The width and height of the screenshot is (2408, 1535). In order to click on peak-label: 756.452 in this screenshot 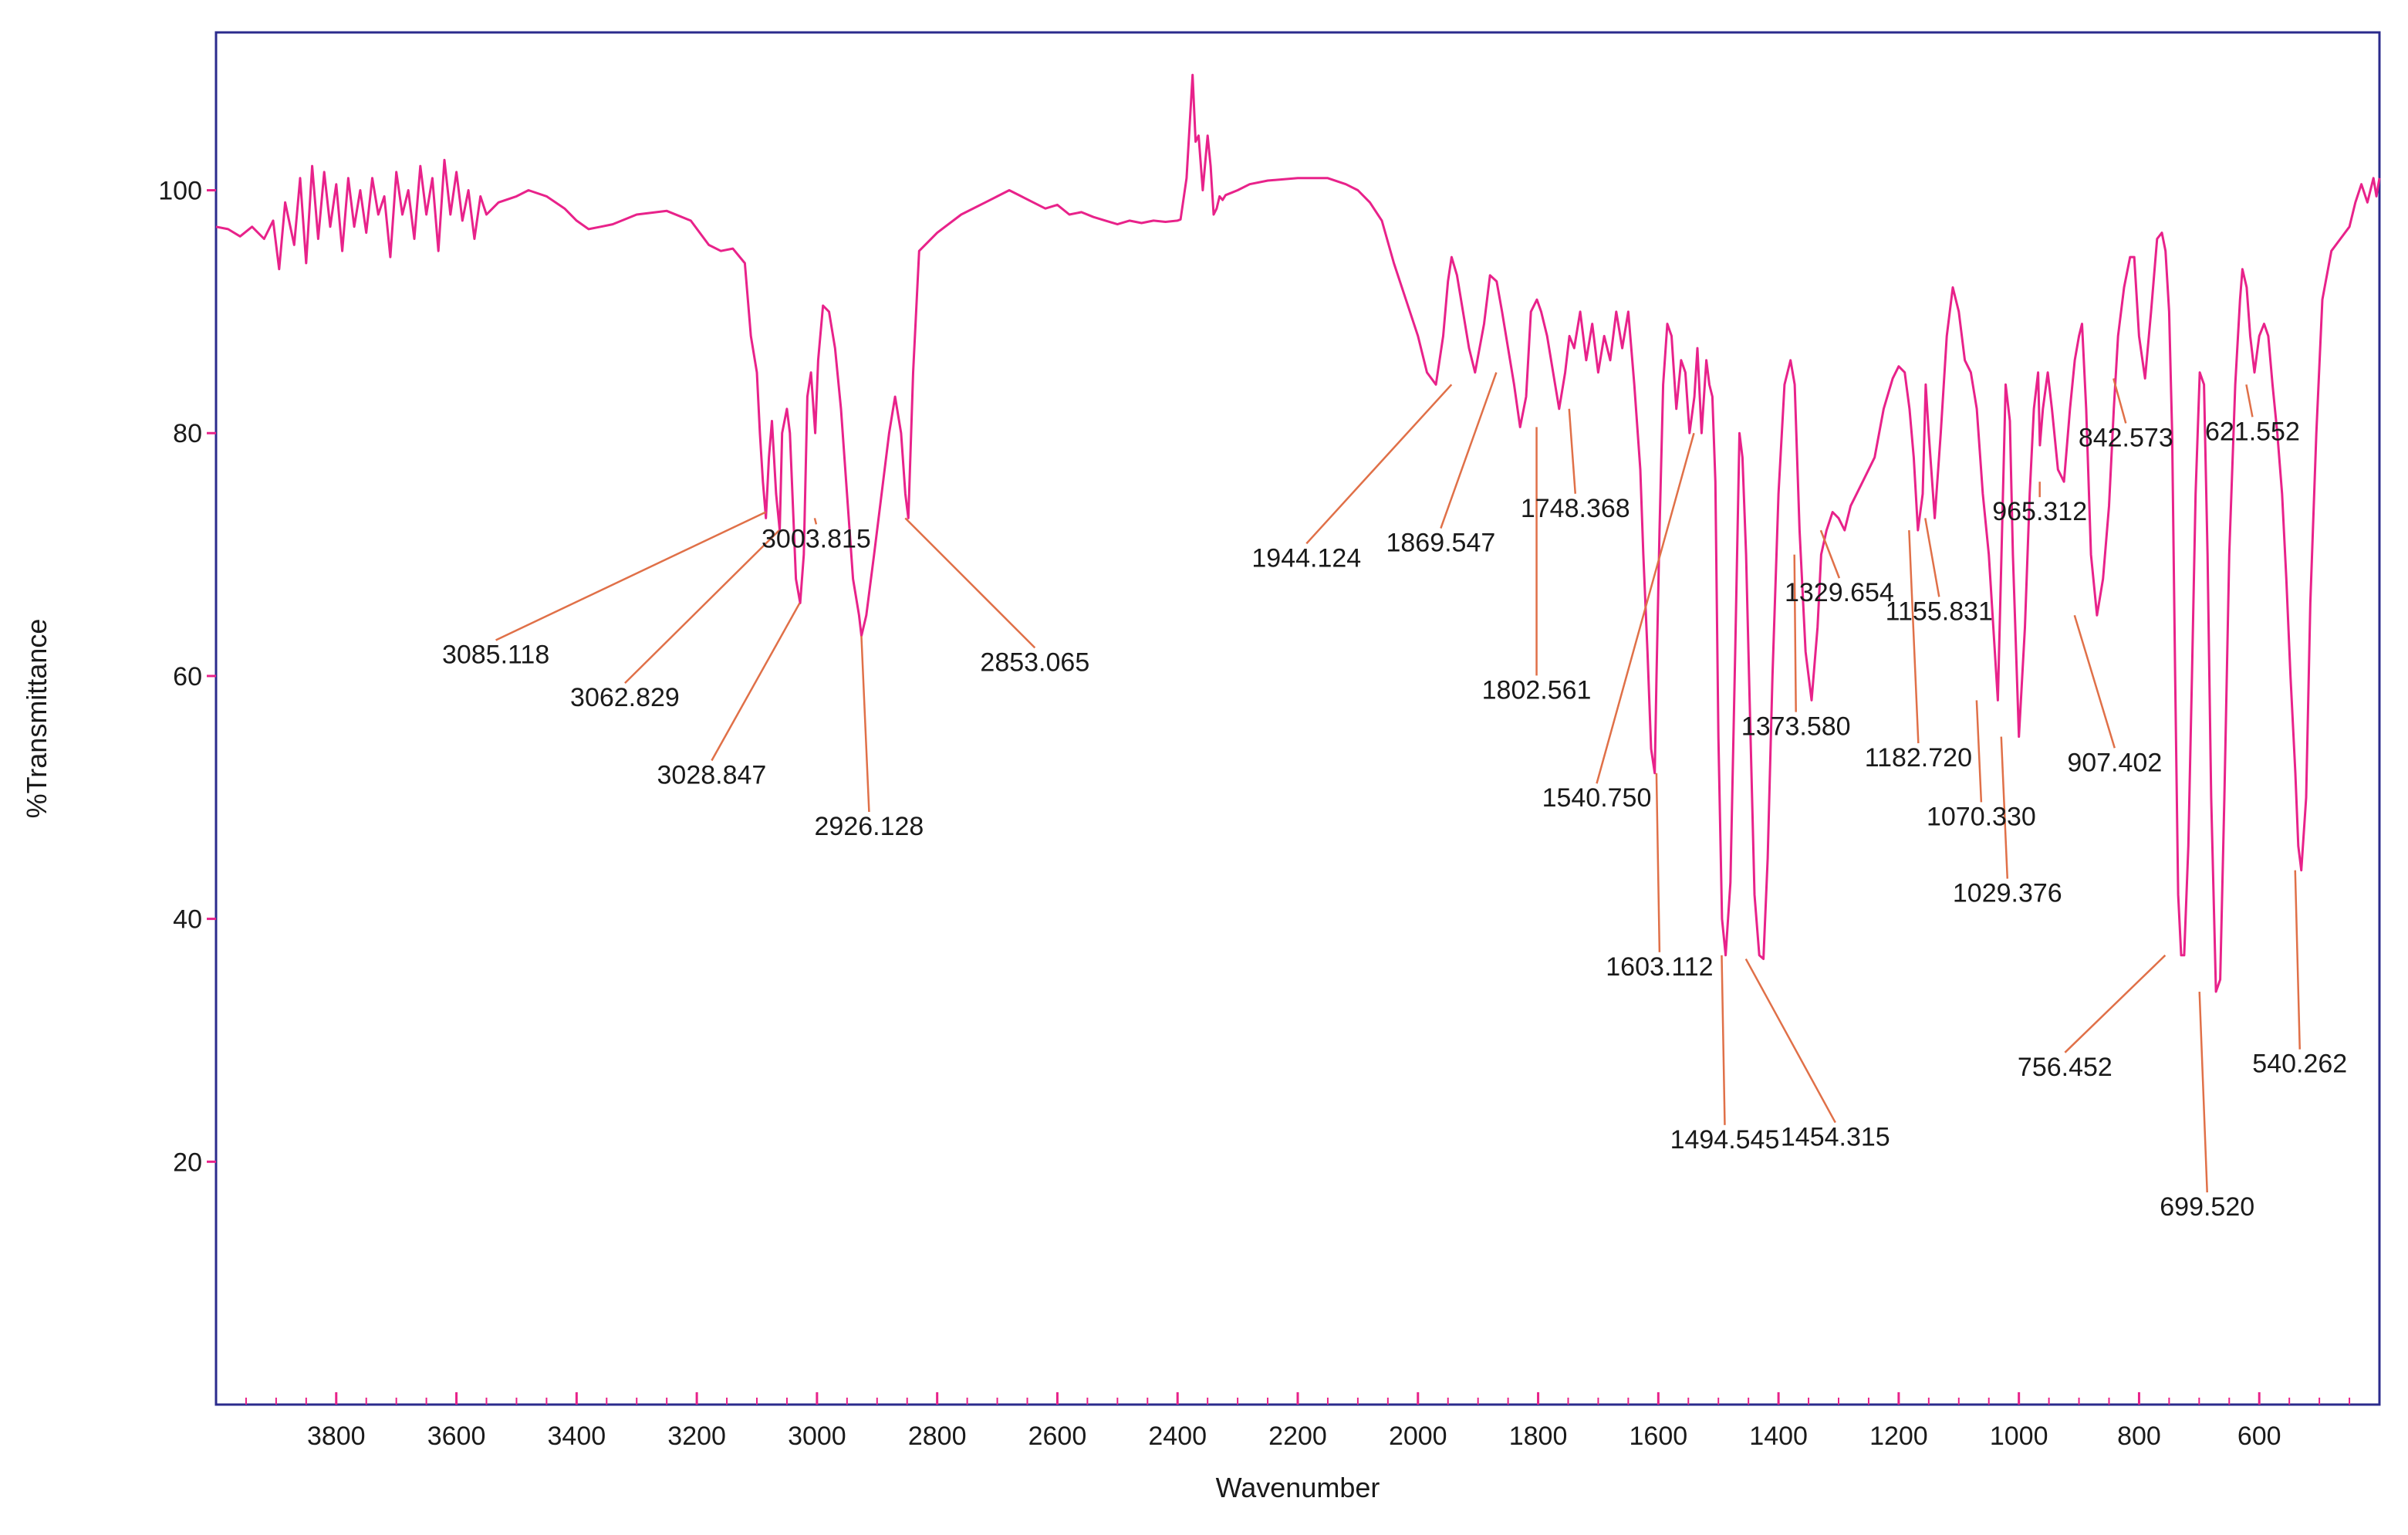, I will do `click(2065, 1067)`.